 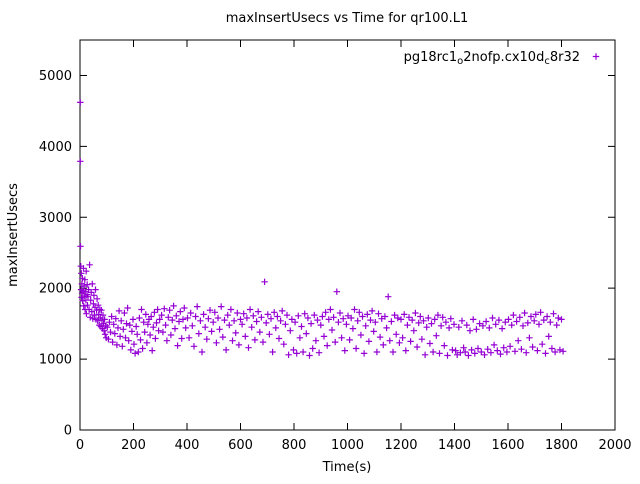 I want to click on y-tick-label: 1000, so click(x=55, y=360).